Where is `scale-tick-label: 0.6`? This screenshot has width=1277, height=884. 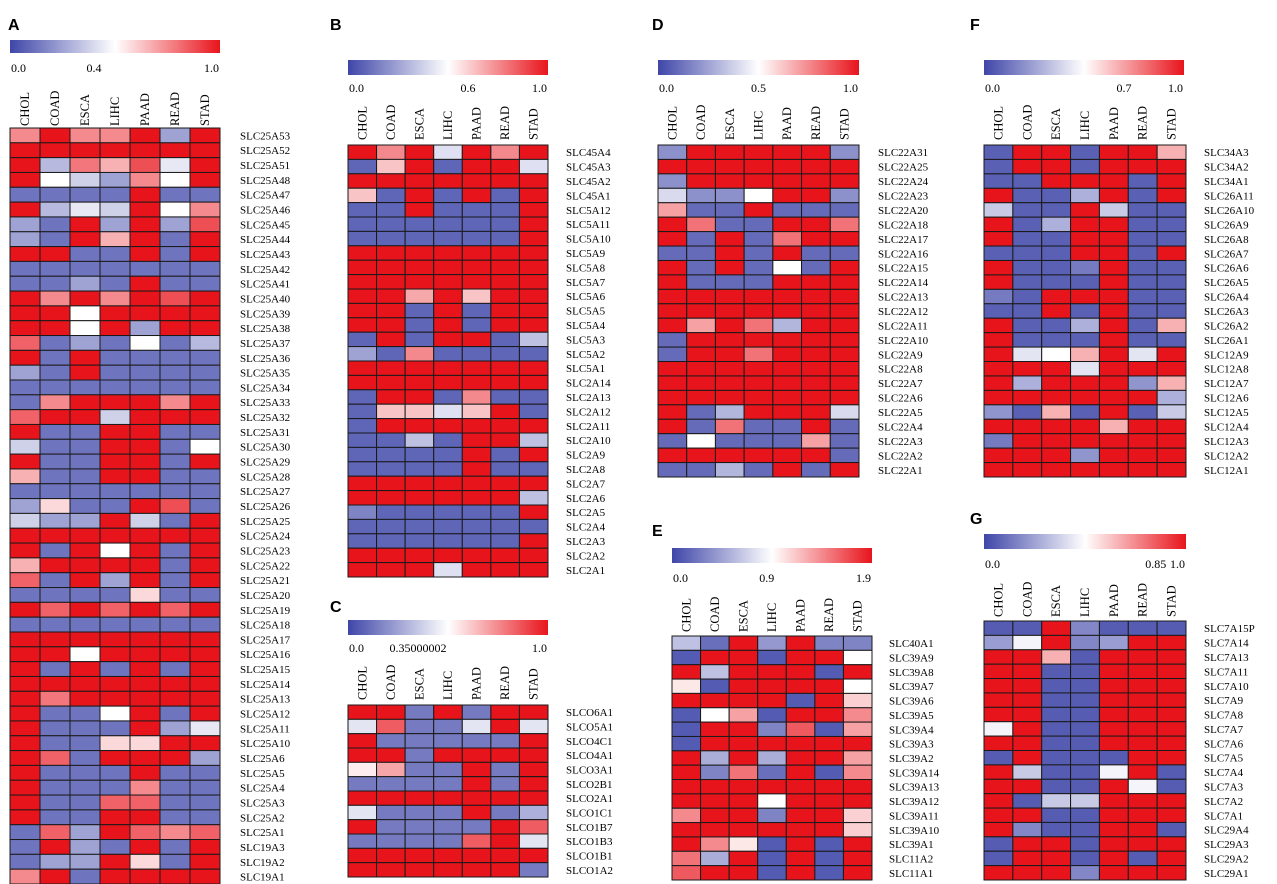 scale-tick-label: 0.6 is located at coordinates (468, 88).